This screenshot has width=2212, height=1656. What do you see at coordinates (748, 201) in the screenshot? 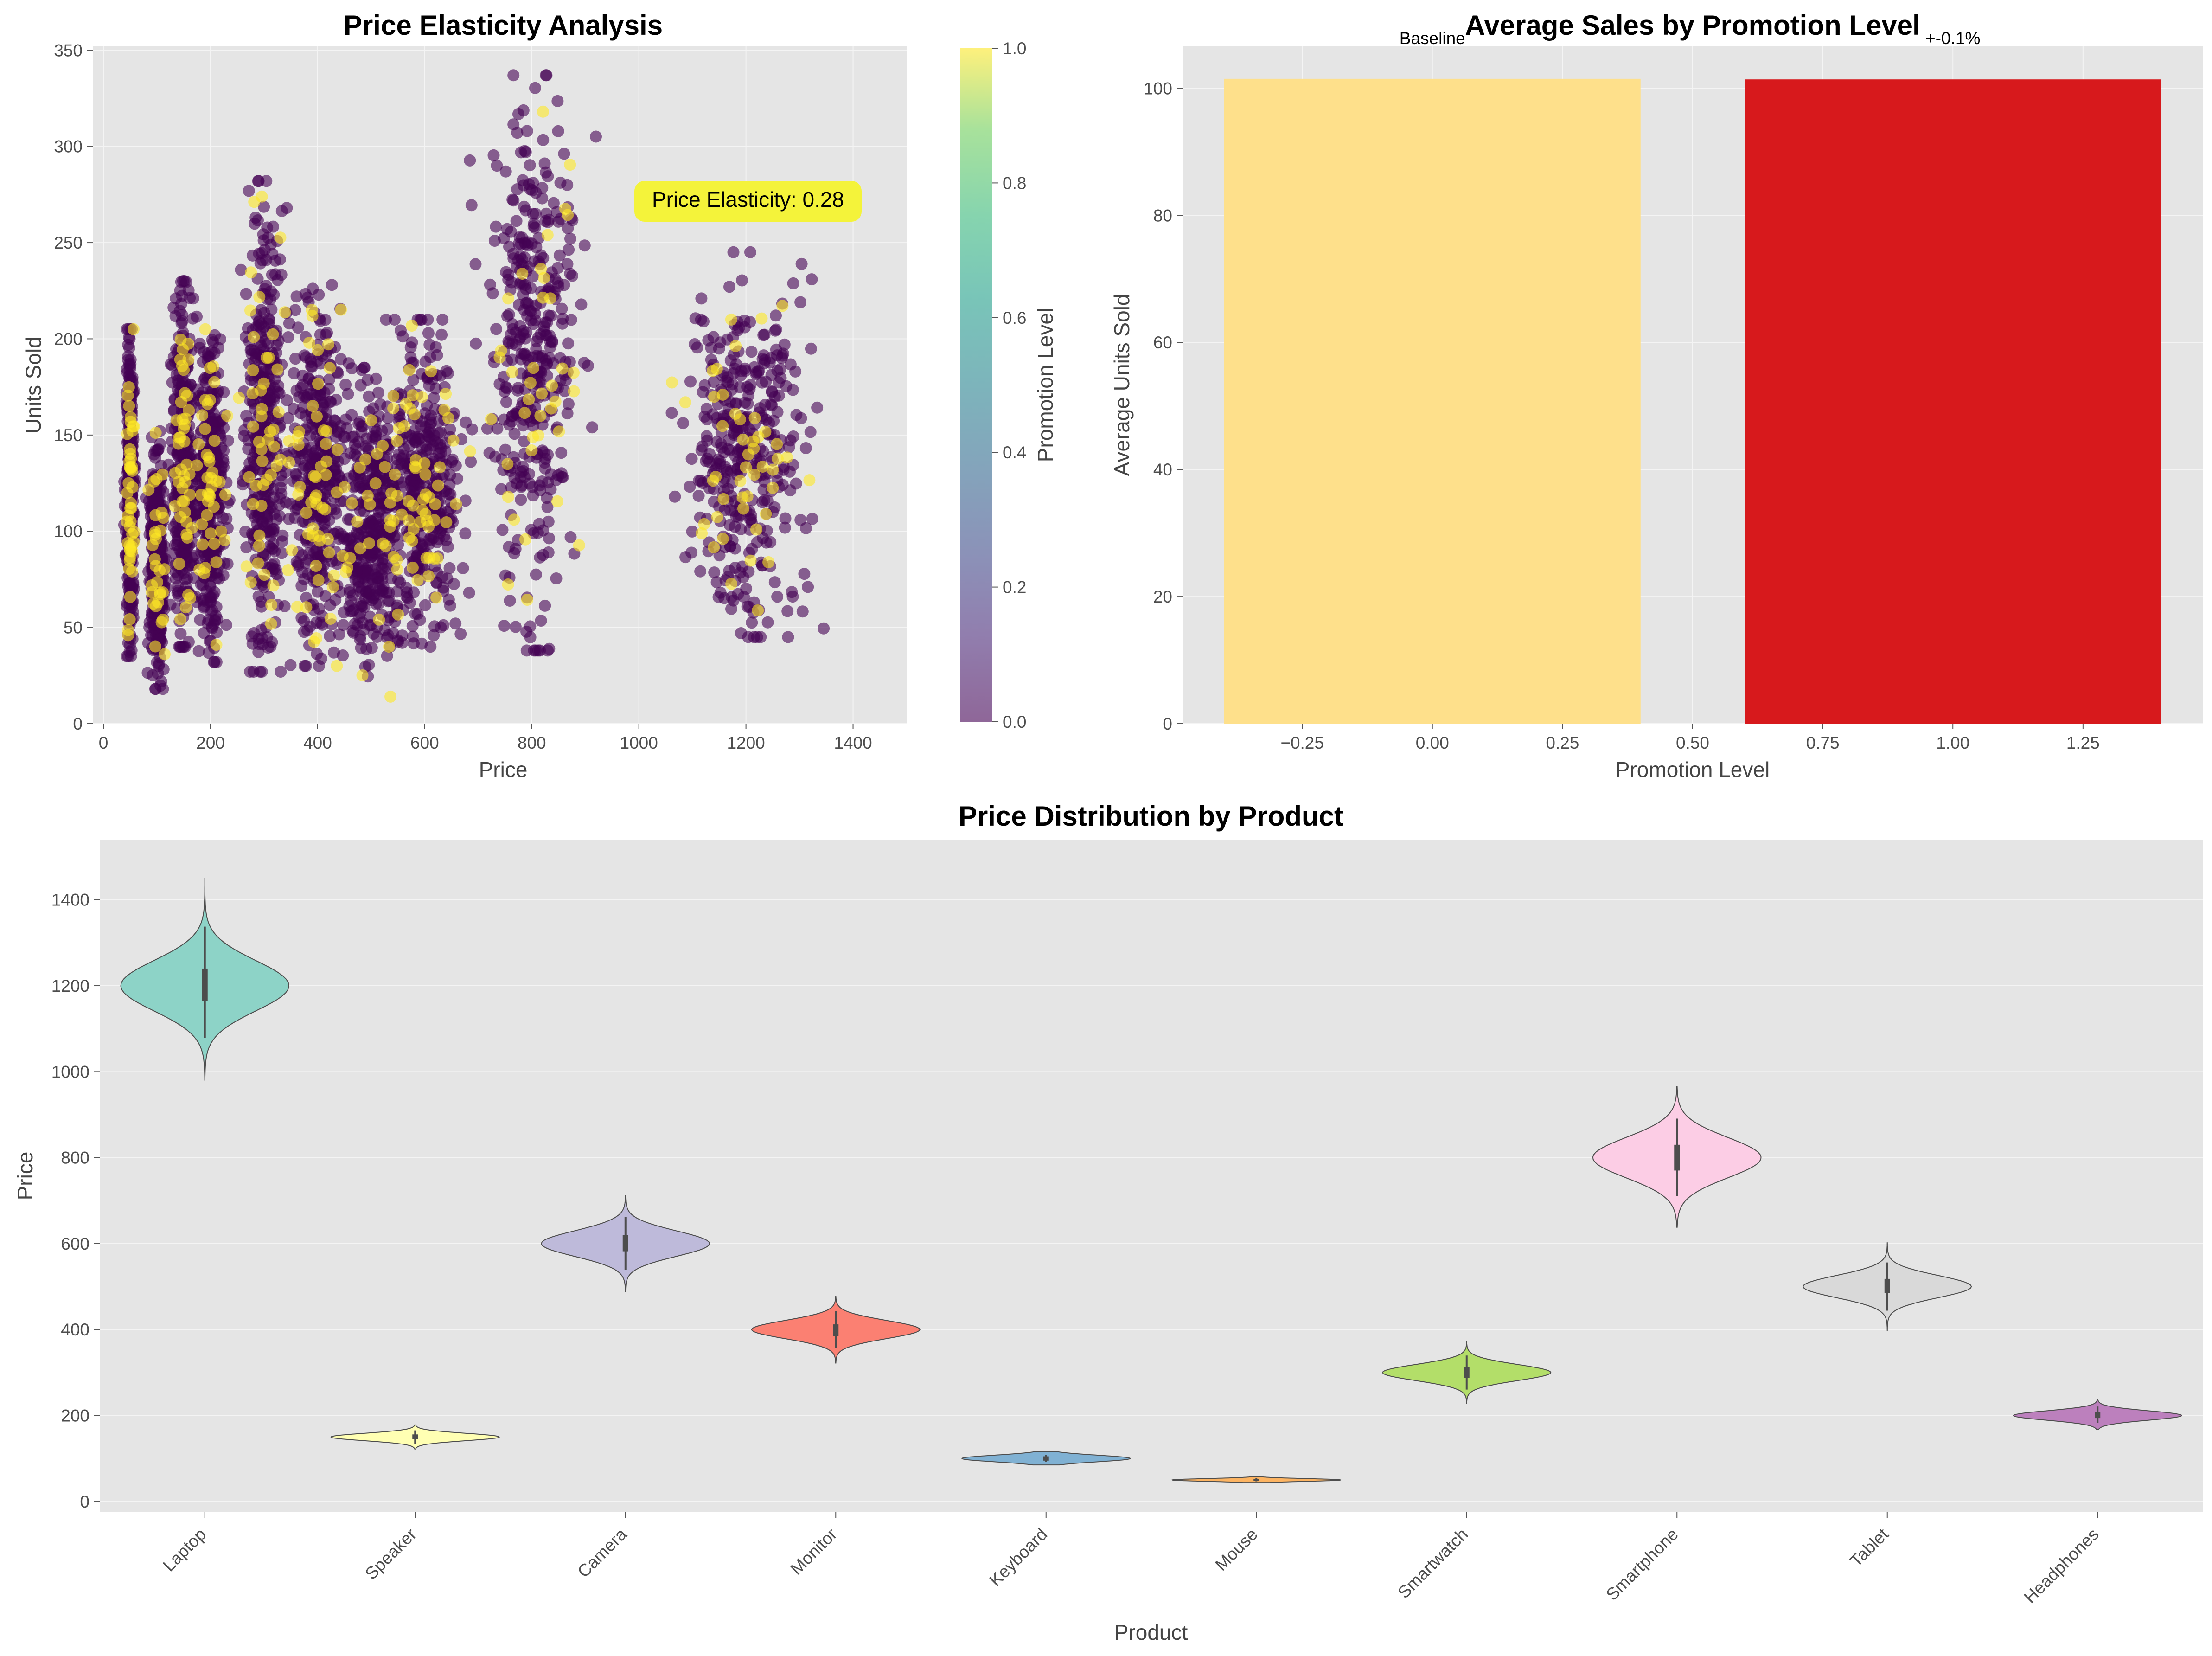
I see `elasticity-annotation: Price Elasticity: 0.28` at bounding box center [748, 201].